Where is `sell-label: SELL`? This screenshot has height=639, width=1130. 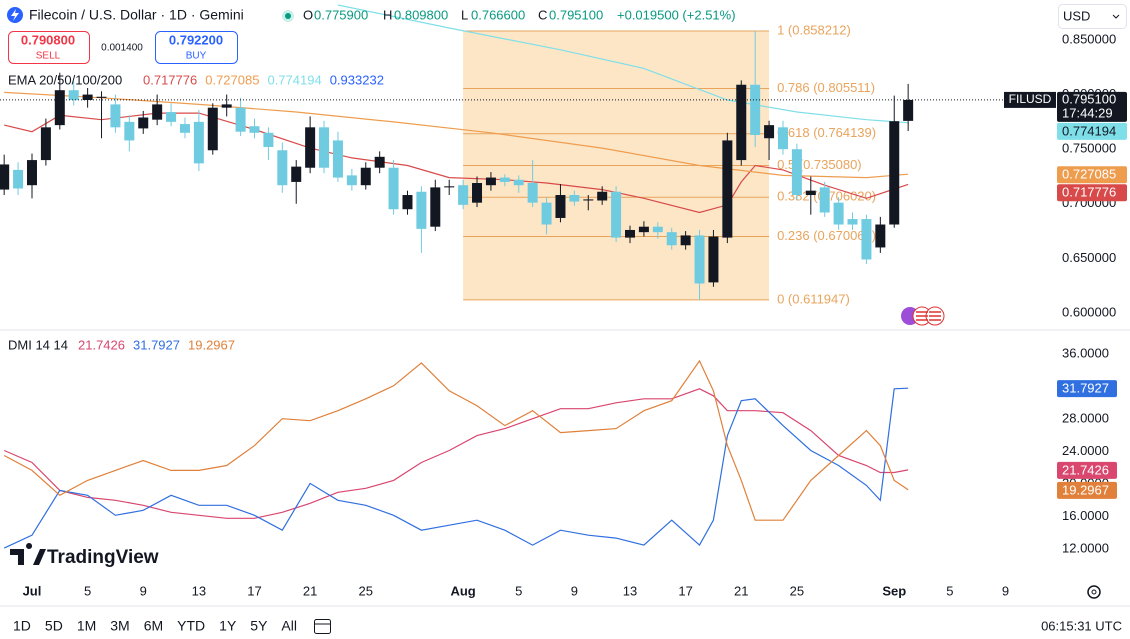
sell-label: SELL is located at coordinates (48, 56).